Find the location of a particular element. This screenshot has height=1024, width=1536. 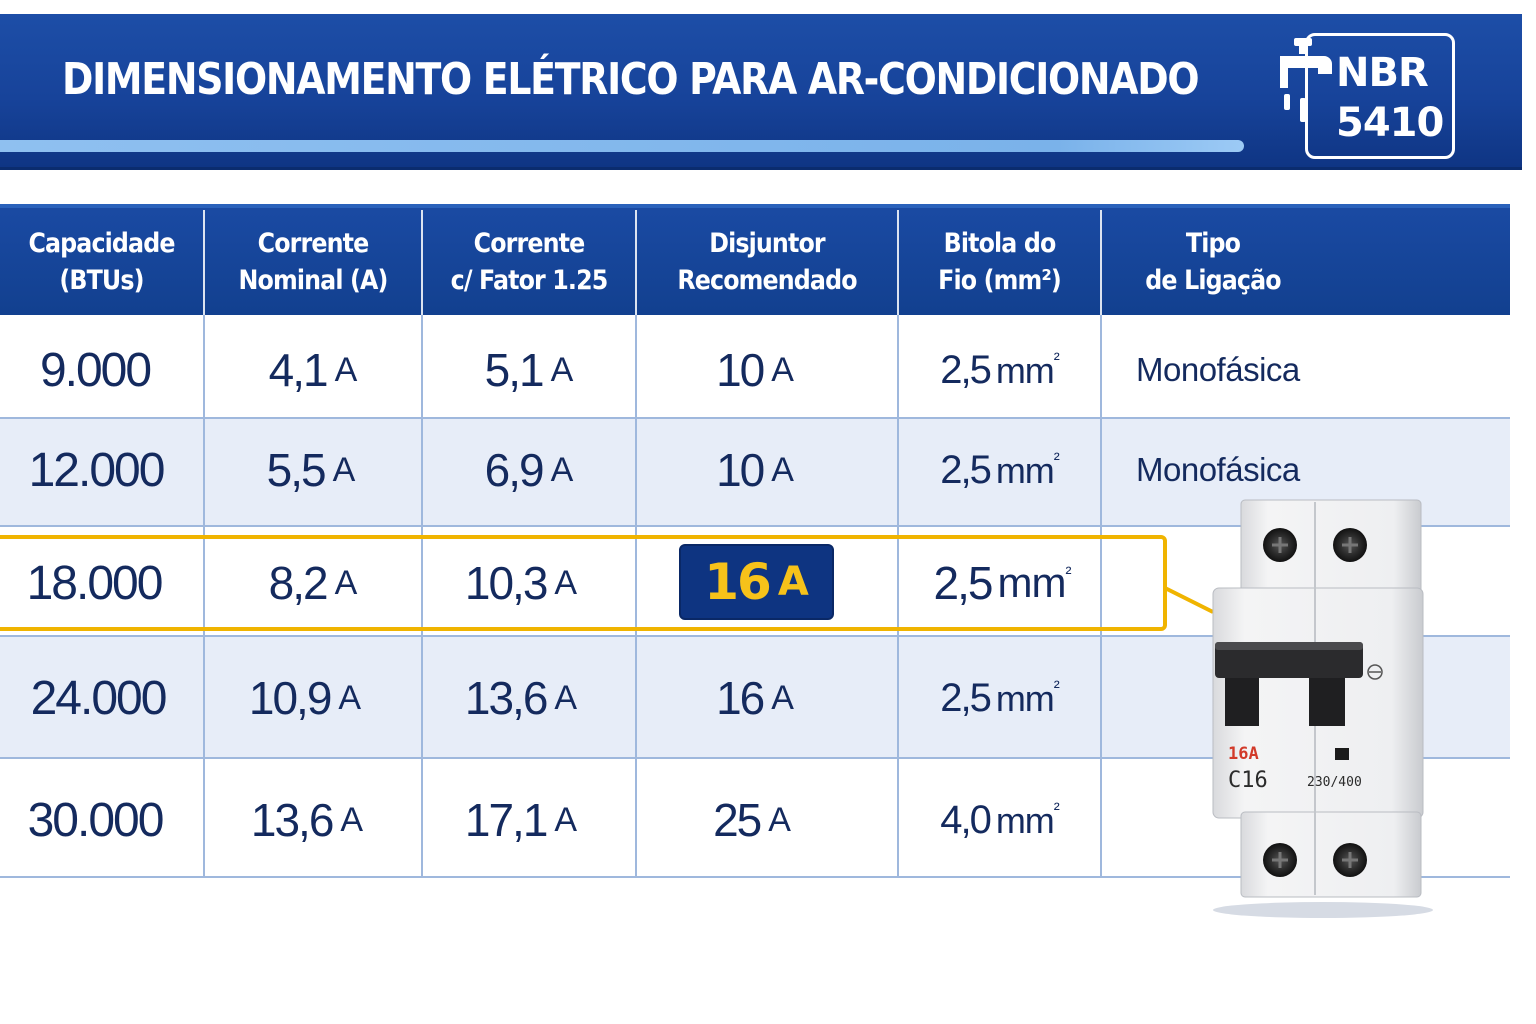

cell-nominal: 13,6 A is located at coordinates (307, 820).